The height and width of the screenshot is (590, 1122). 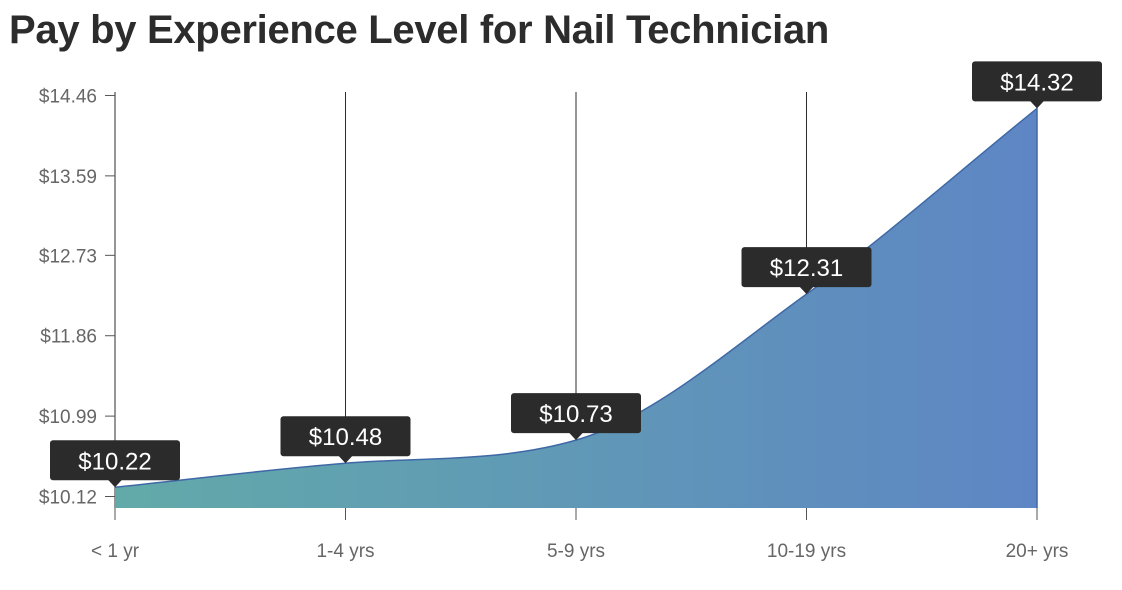 What do you see at coordinates (68, 256) in the screenshot?
I see `y-tick-label-3: $12.73` at bounding box center [68, 256].